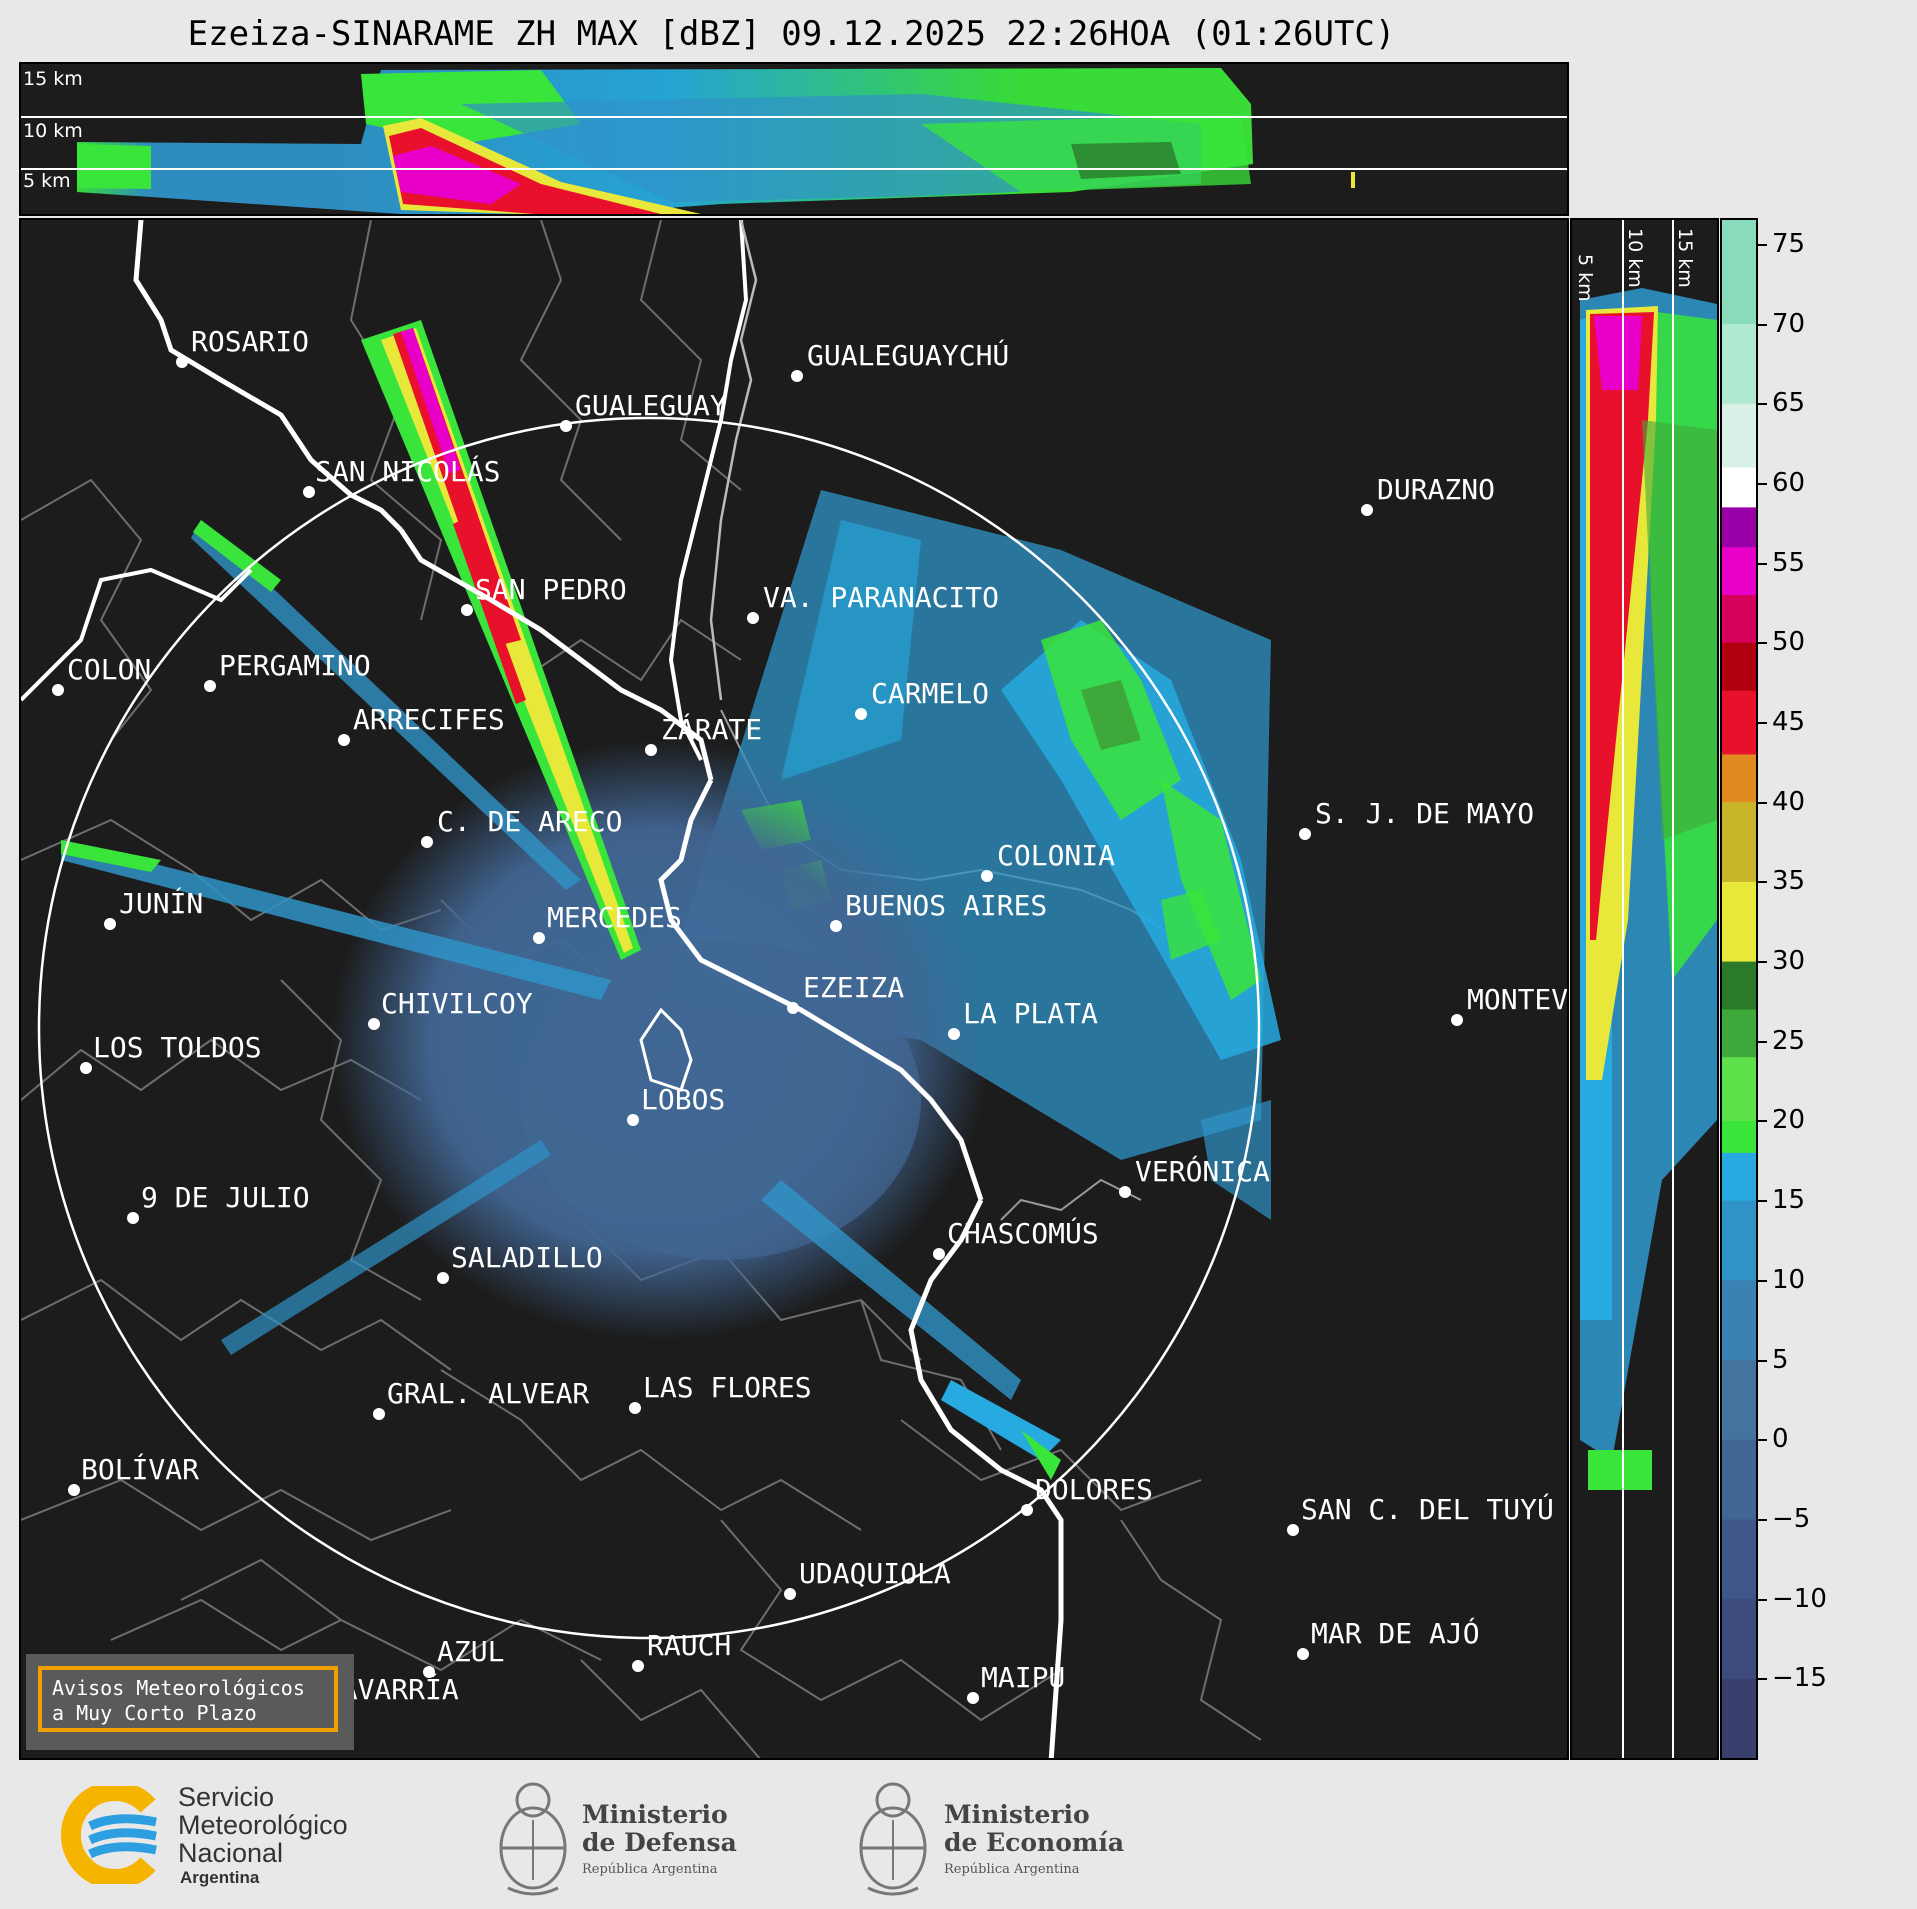 This screenshot has width=1917, height=1909. What do you see at coordinates (1644, 989) in the screenshot?
I see `side-cross-section-panel: 5 km 10 km 15 km` at bounding box center [1644, 989].